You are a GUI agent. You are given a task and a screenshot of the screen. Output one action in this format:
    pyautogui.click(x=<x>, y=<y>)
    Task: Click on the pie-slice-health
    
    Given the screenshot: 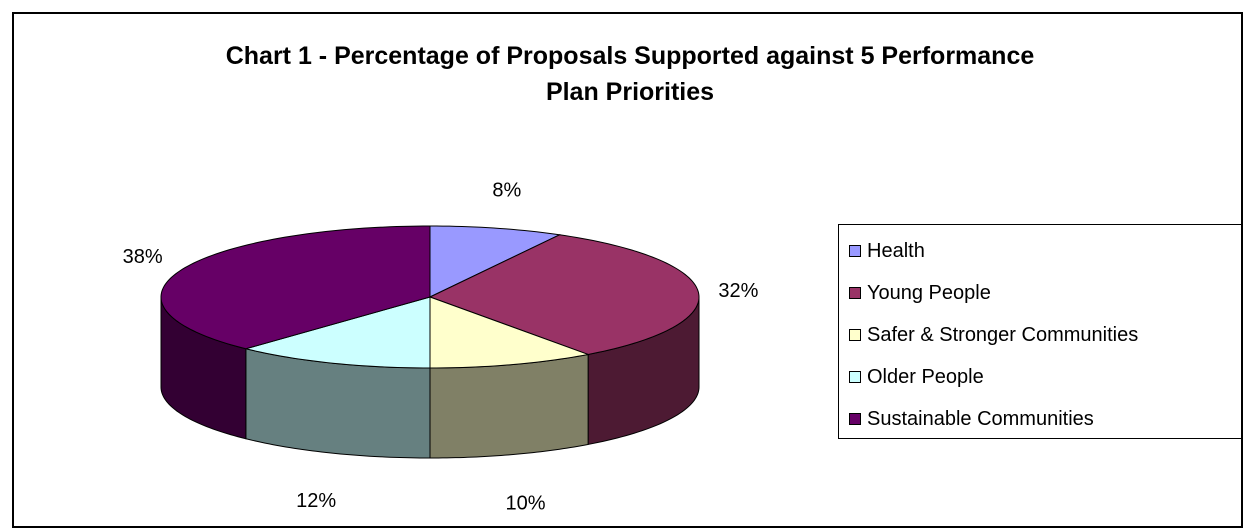 What is the action you would take?
    pyautogui.click(x=495, y=261)
    